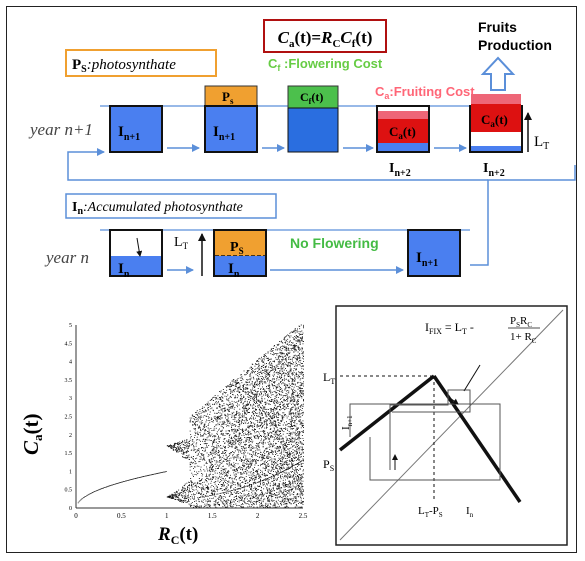 Image resolution: width=585 pixels, height=561 pixels. Describe the element at coordinates (515, 55) in the screenshot. I see `fruits-production: Fruits Production` at that location.